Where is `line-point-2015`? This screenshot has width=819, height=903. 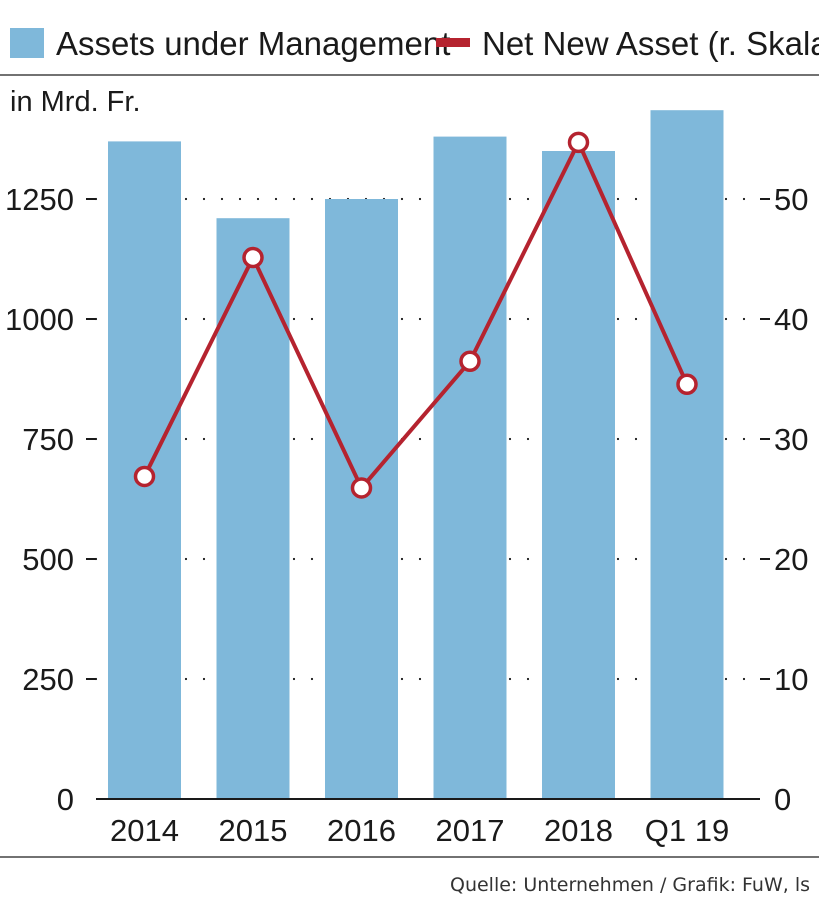
line-point-2015 is located at coordinates (253, 257).